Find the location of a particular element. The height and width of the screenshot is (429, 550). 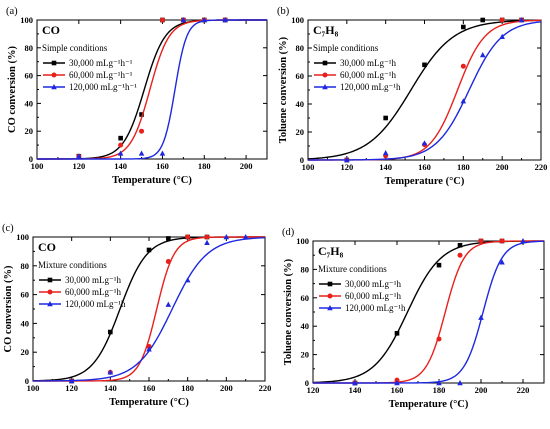

x-tick-label: 100 is located at coordinates (308, 167).